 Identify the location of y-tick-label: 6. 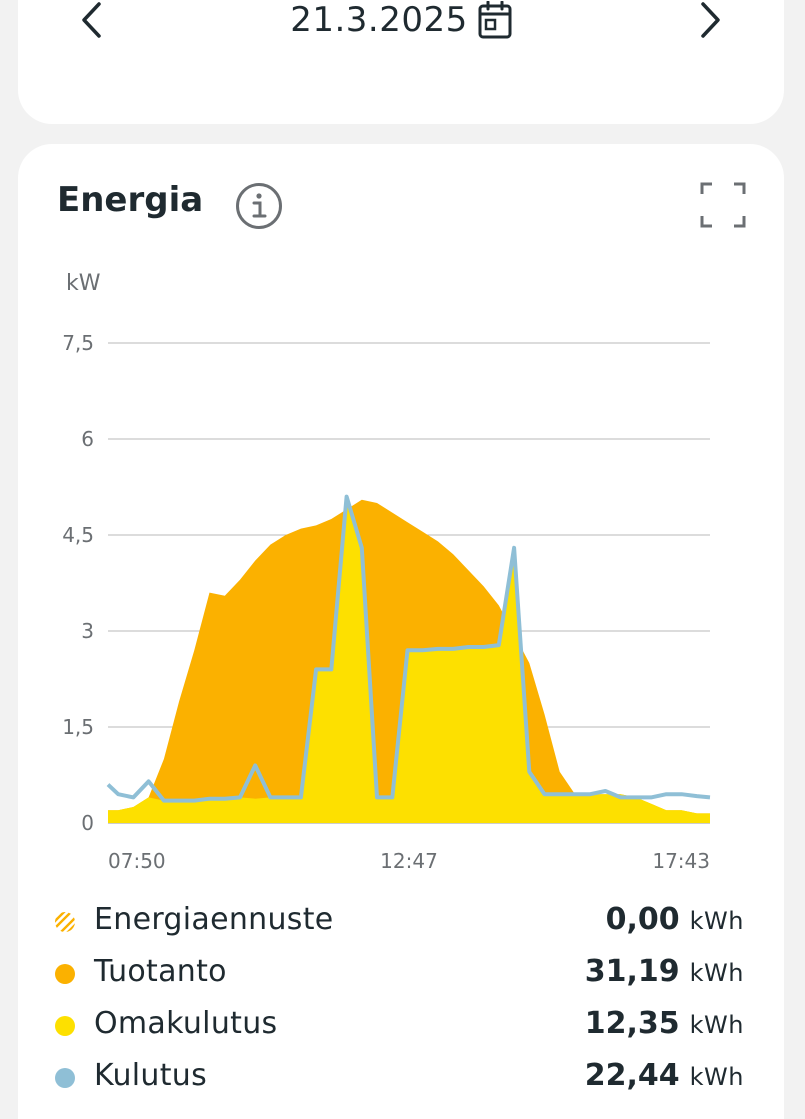
(87, 439).